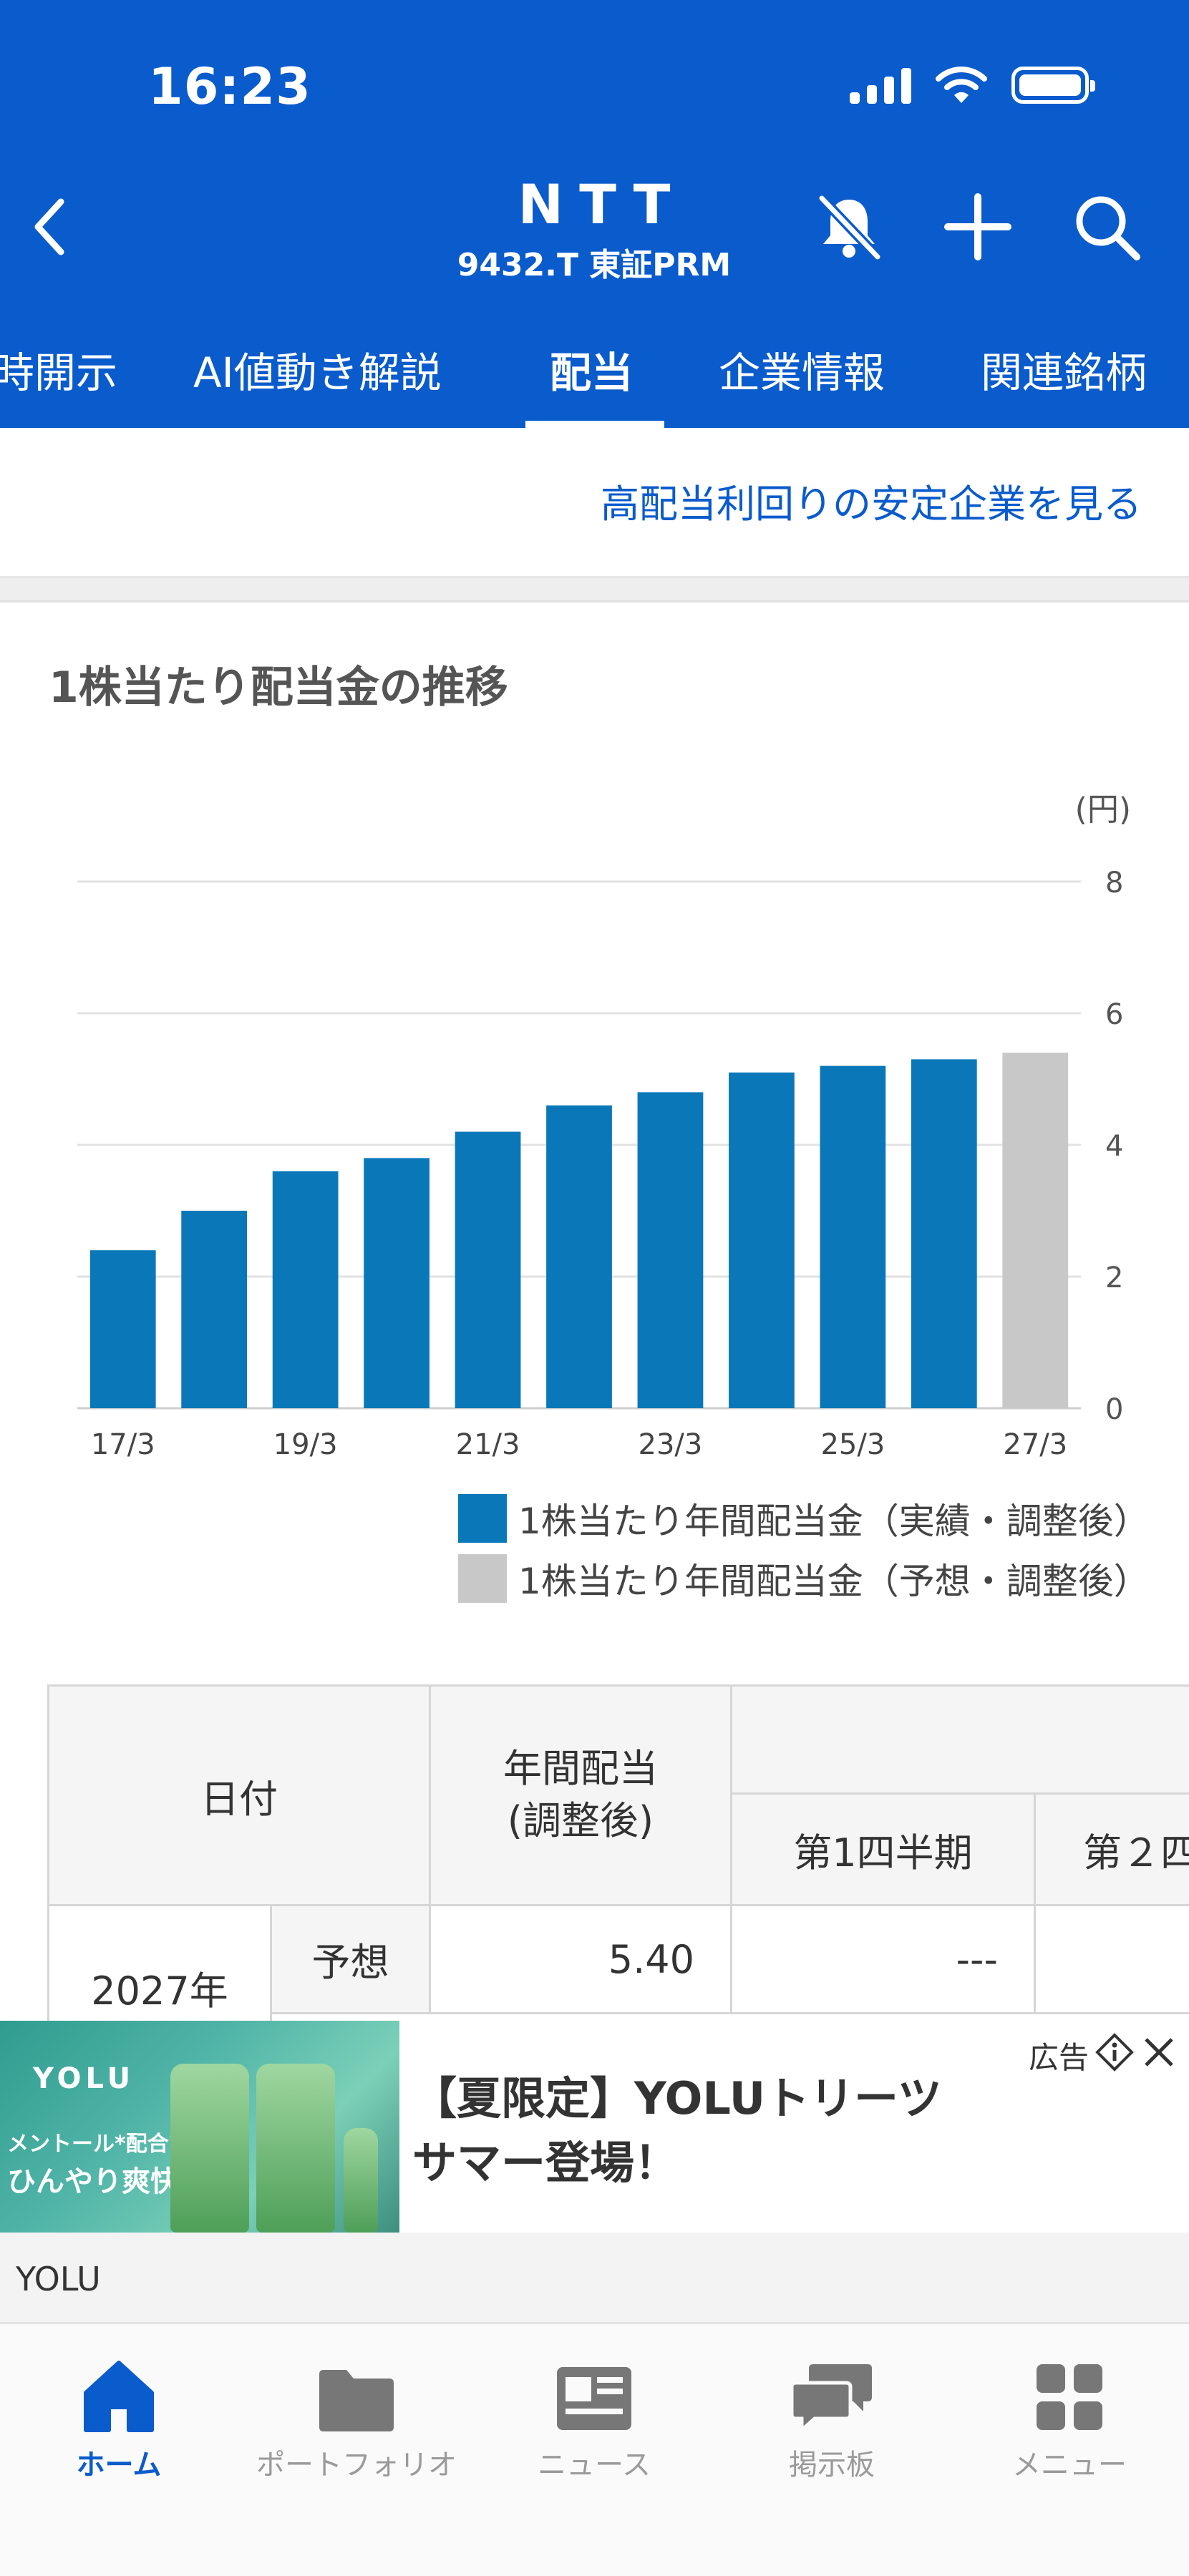  Describe the element at coordinates (834, 1581) in the screenshot. I see `legend-label-forecast: 1株当たり年間配当金（予想・調整後）` at that location.